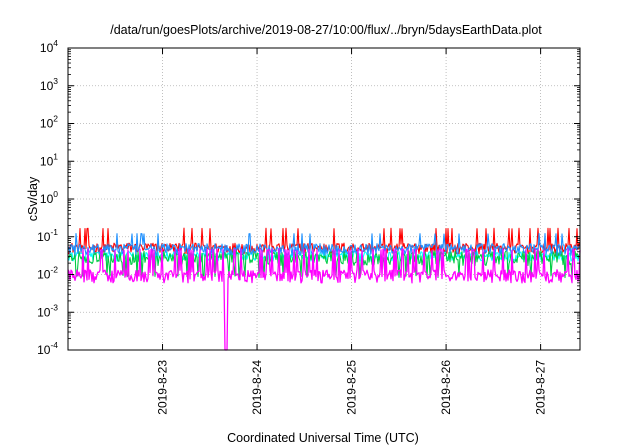 The width and height of the screenshot is (640, 448). Describe the element at coordinates (49, 197) in the screenshot. I see `y-tick-label: 10⁰` at that location.